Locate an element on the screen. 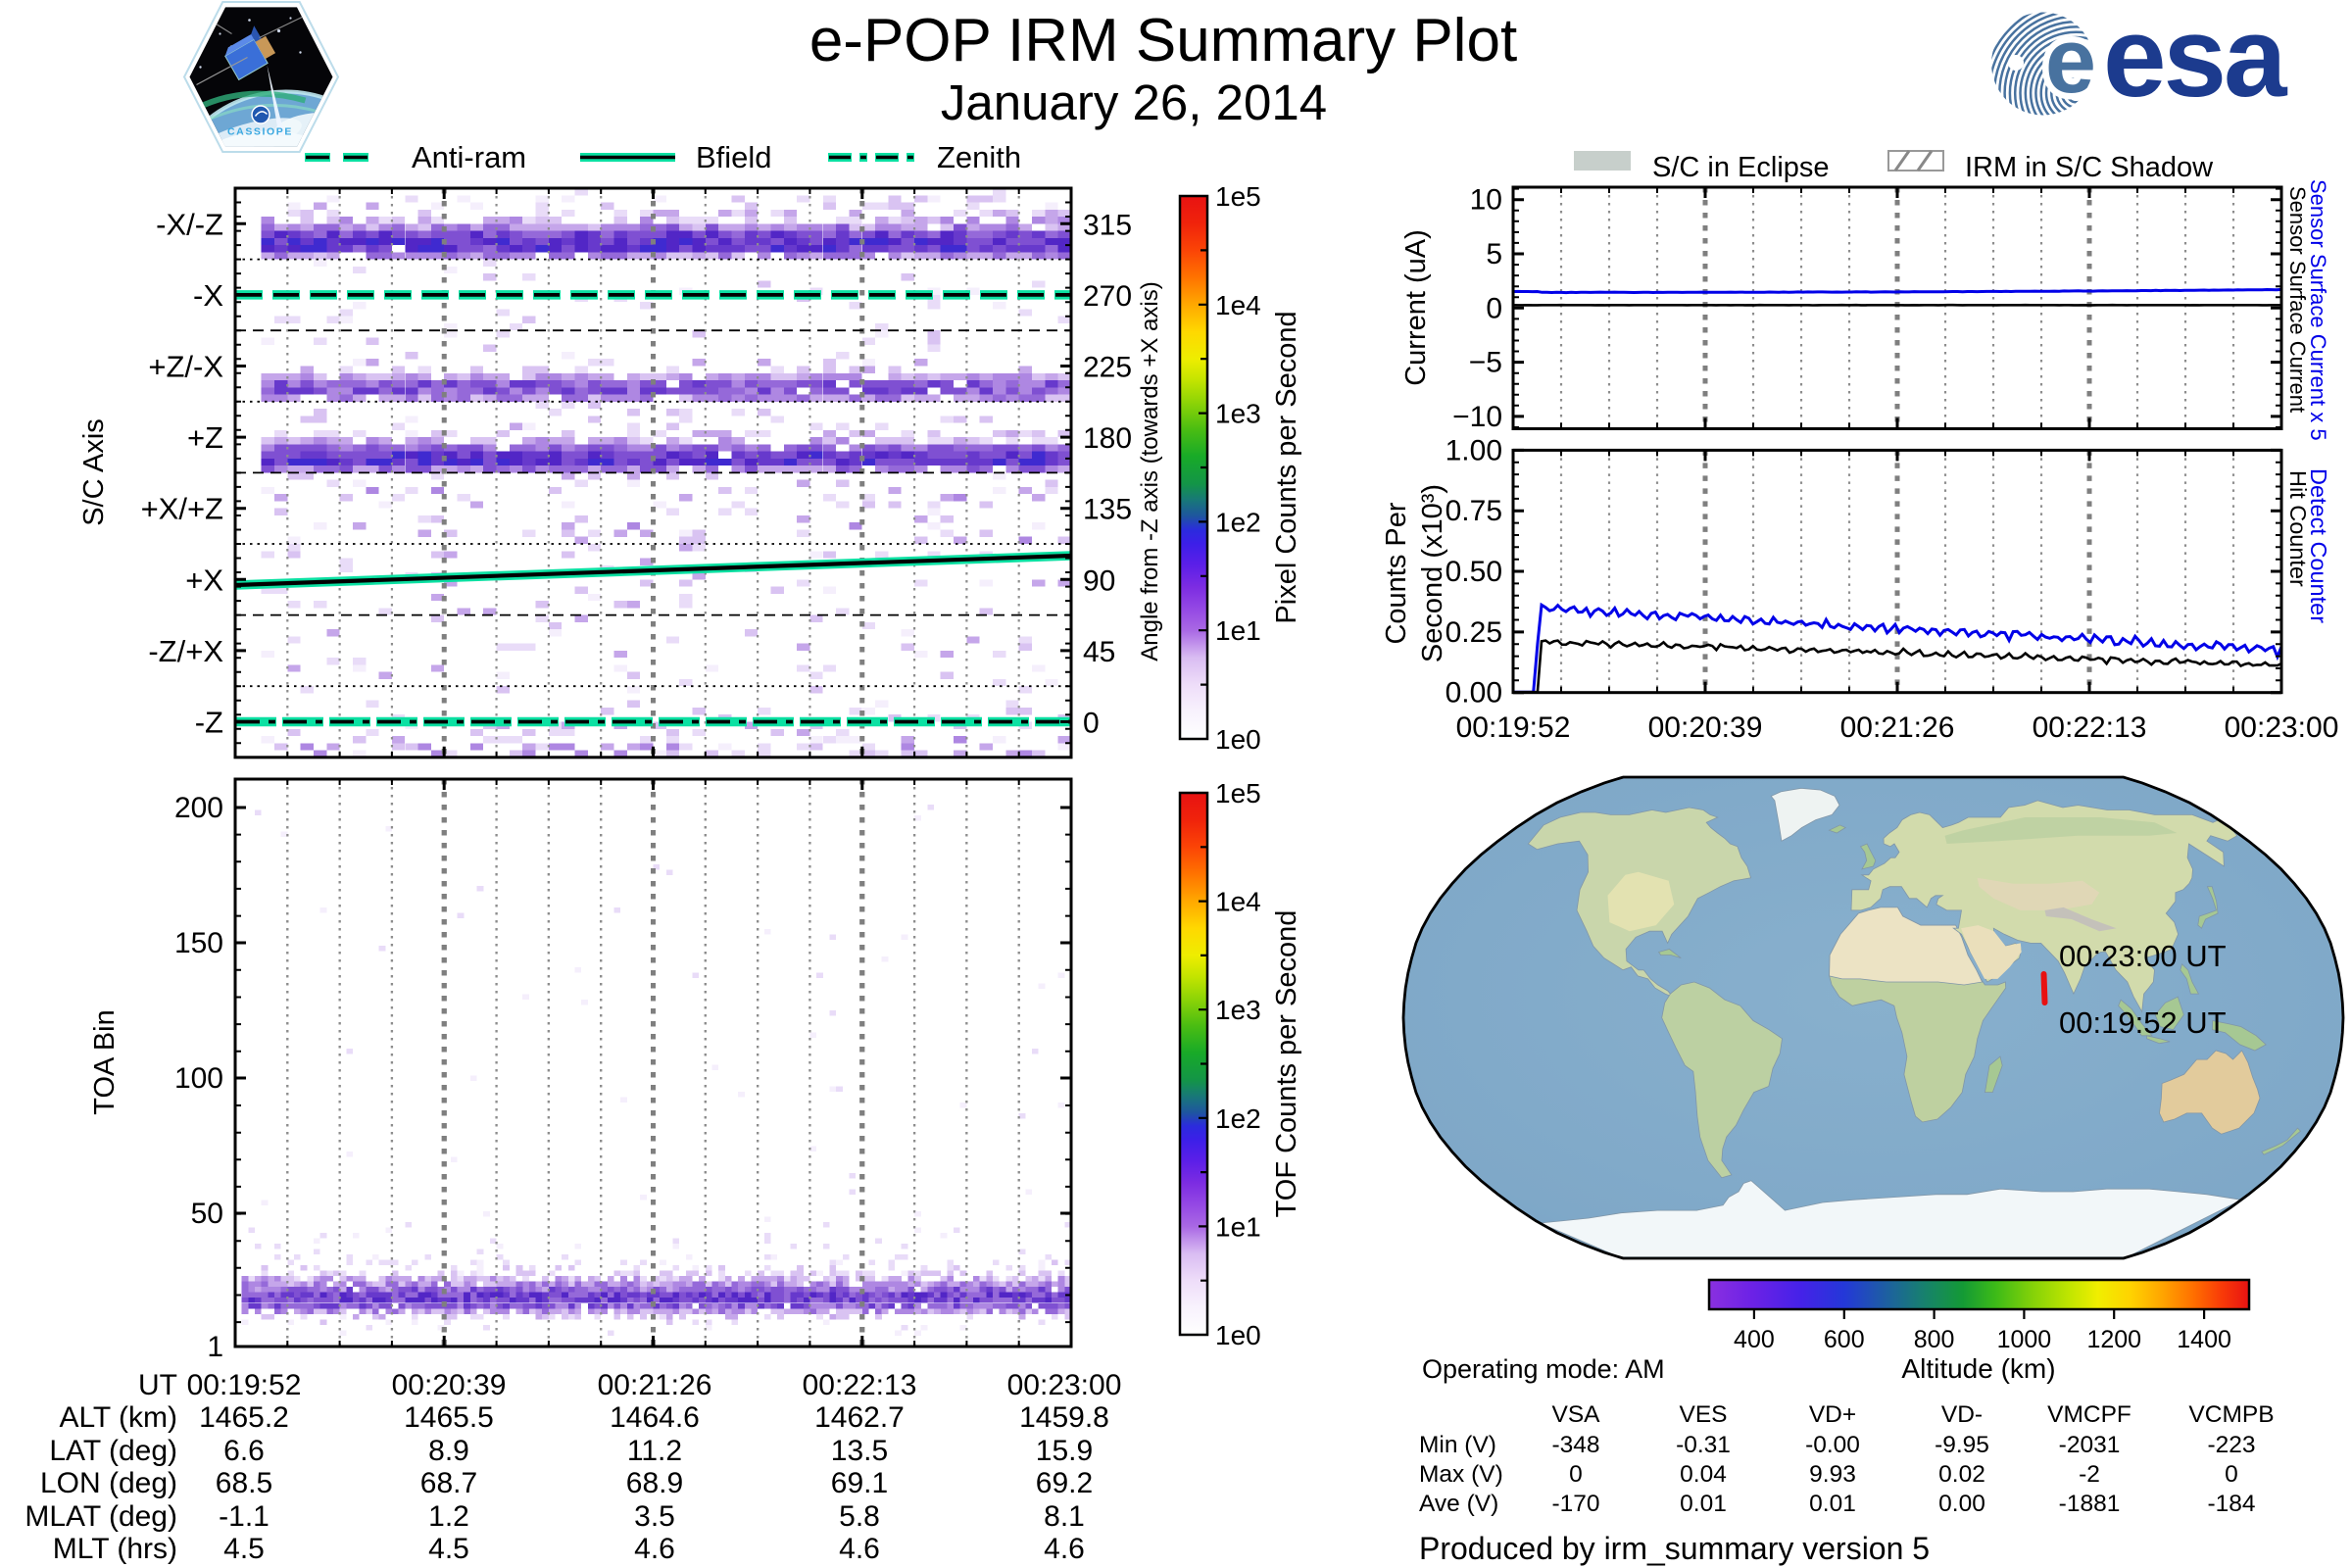 The height and width of the screenshot is (1568, 2352). svg-text: MLT (hrs) is located at coordinates (115, 1549).